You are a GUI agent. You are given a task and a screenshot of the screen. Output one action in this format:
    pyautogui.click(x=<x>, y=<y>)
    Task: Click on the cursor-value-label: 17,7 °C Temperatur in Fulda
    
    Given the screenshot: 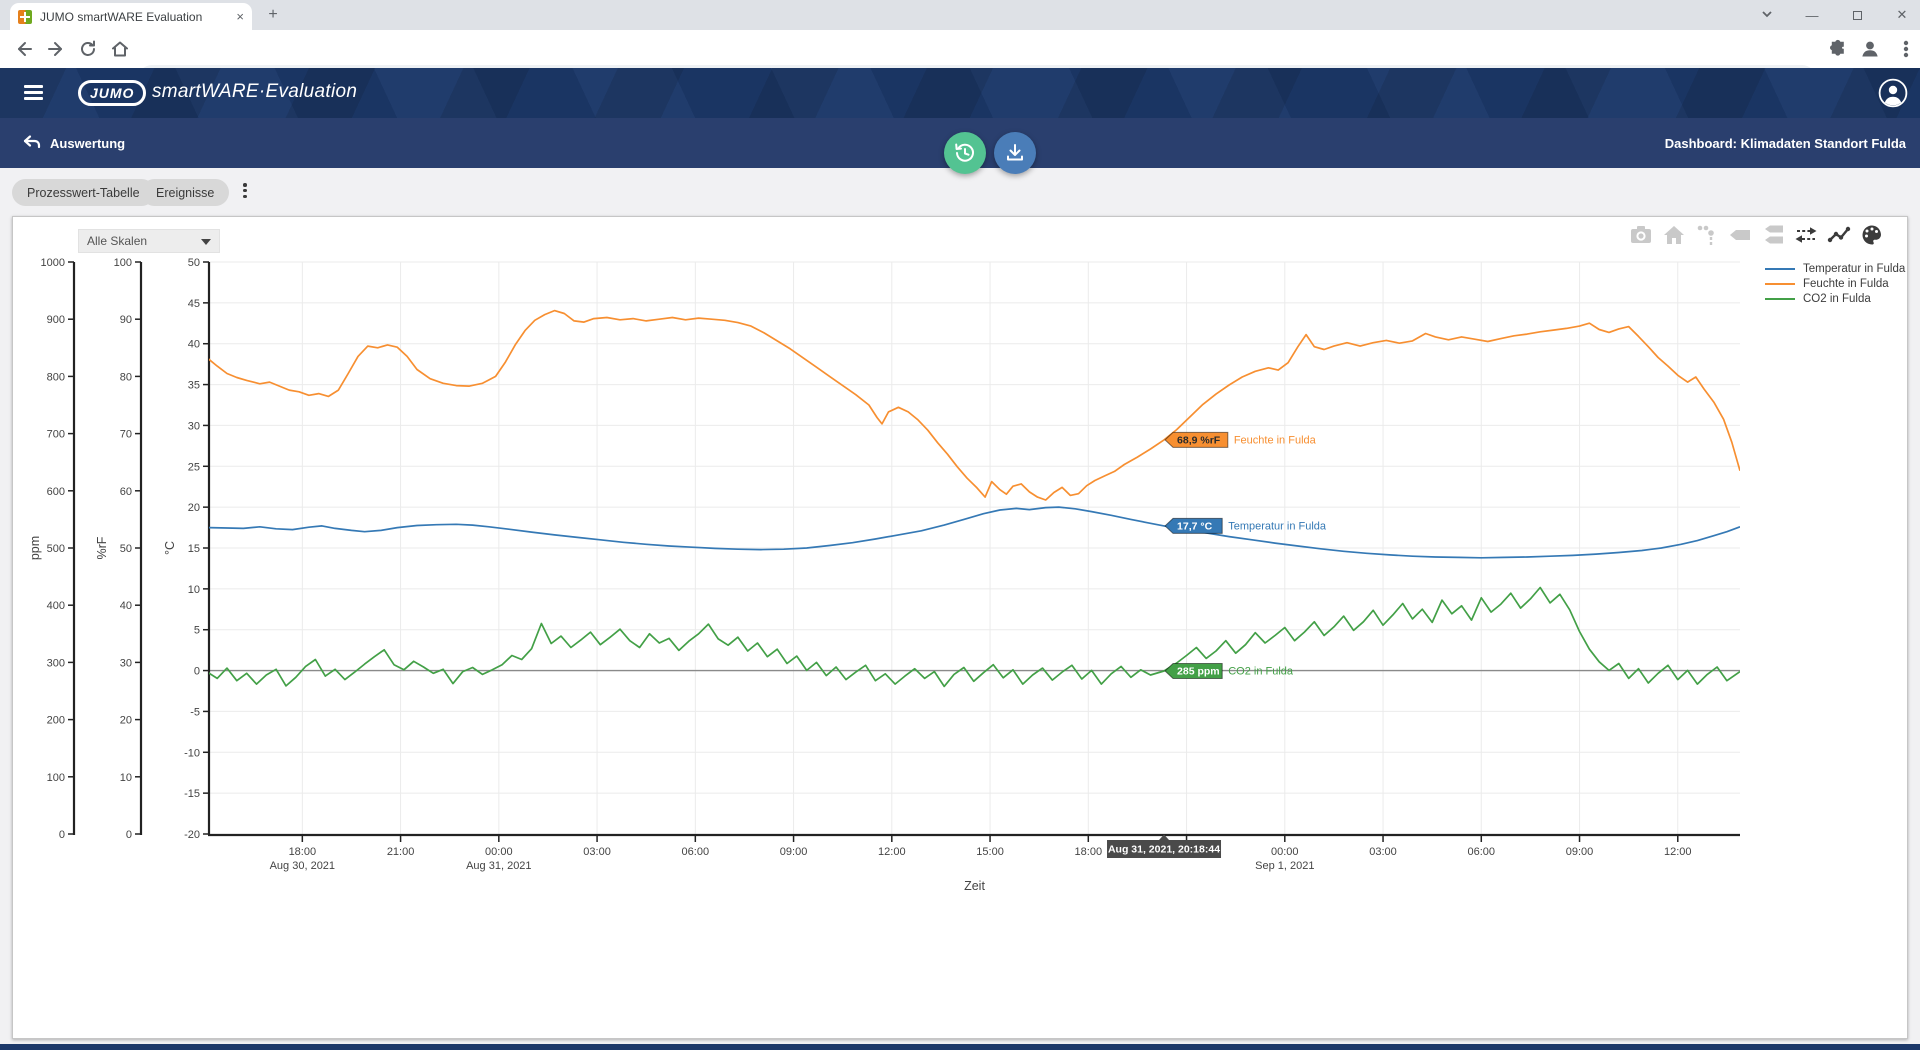 What is the action you would take?
    pyautogui.click(x=1245, y=525)
    